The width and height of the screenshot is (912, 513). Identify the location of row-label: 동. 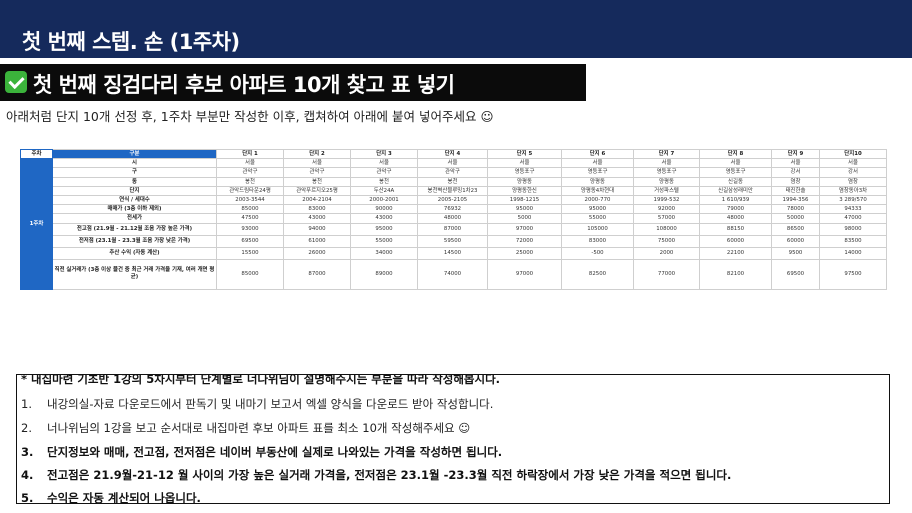
(134, 181).